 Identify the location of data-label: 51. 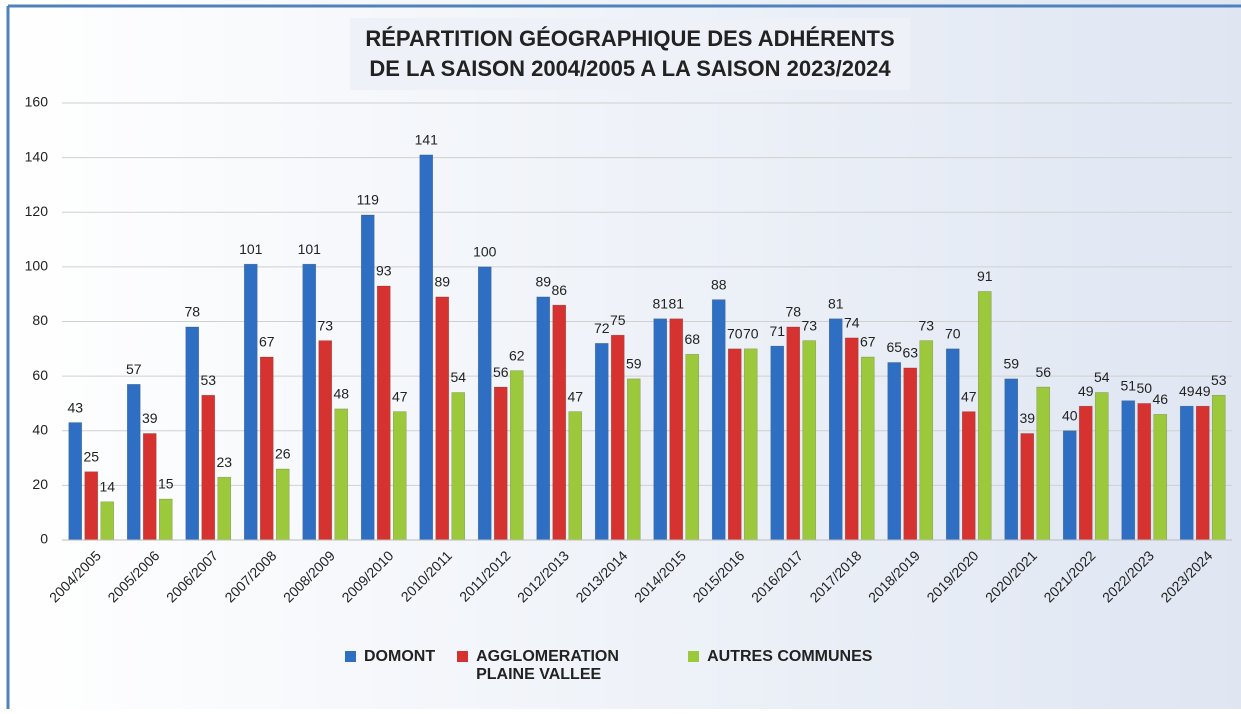
(1128, 385).